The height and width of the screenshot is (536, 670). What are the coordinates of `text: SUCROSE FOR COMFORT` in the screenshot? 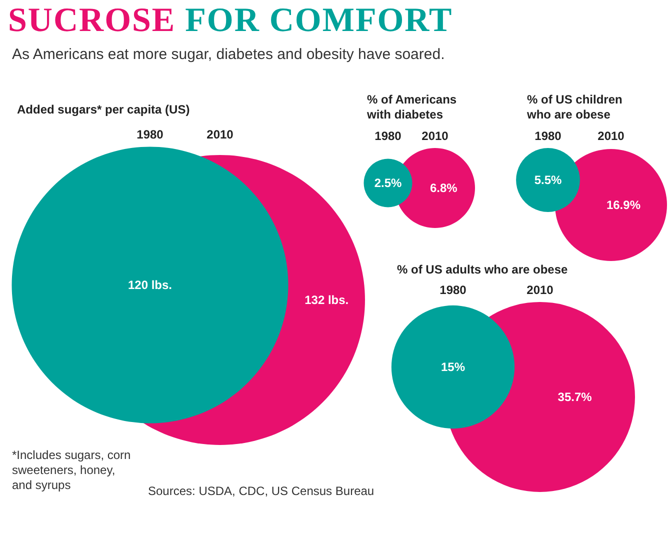 It's located at (230, 20).